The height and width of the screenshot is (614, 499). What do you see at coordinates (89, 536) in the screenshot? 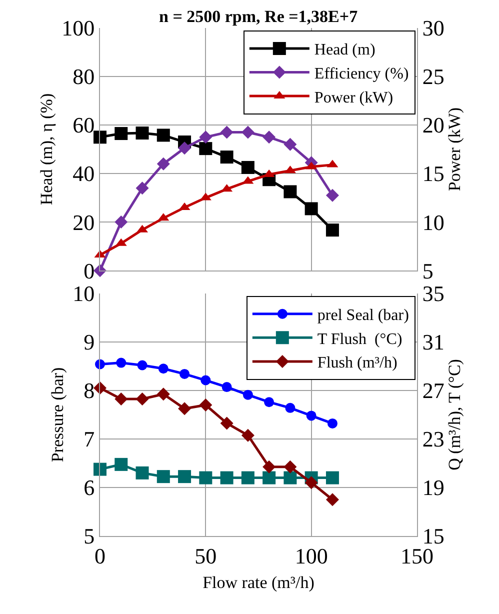
I see `y-tick-label: 5` at bounding box center [89, 536].